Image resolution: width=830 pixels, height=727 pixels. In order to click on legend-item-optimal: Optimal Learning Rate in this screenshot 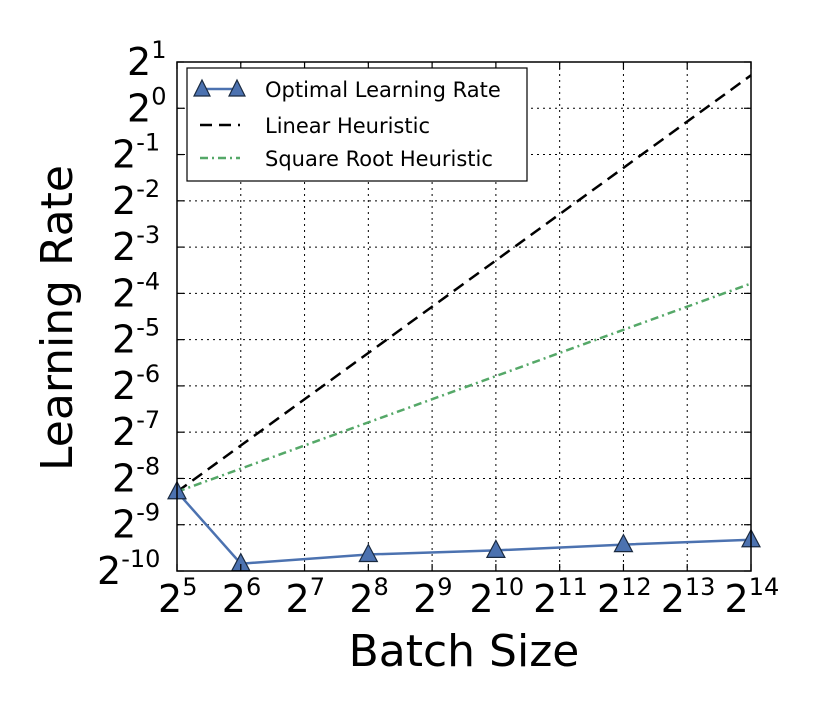, I will do `click(347, 90)`.